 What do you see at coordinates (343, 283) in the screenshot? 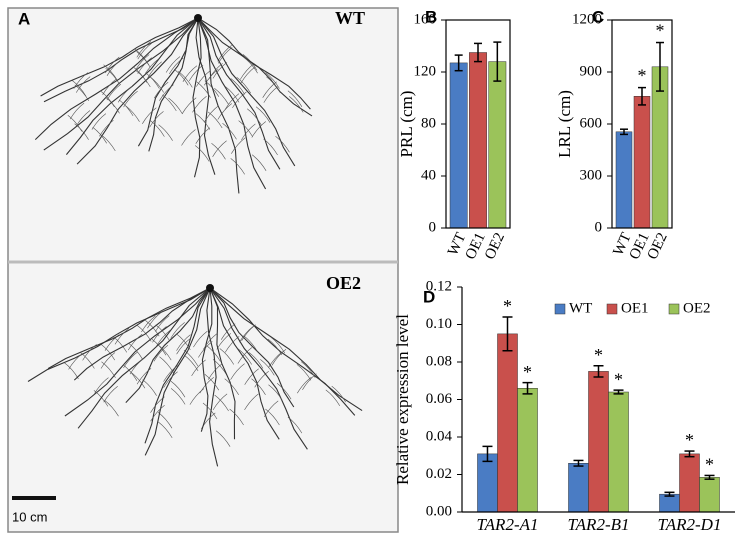
I see `photo-label: OE2` at bounding box center [343, 283].